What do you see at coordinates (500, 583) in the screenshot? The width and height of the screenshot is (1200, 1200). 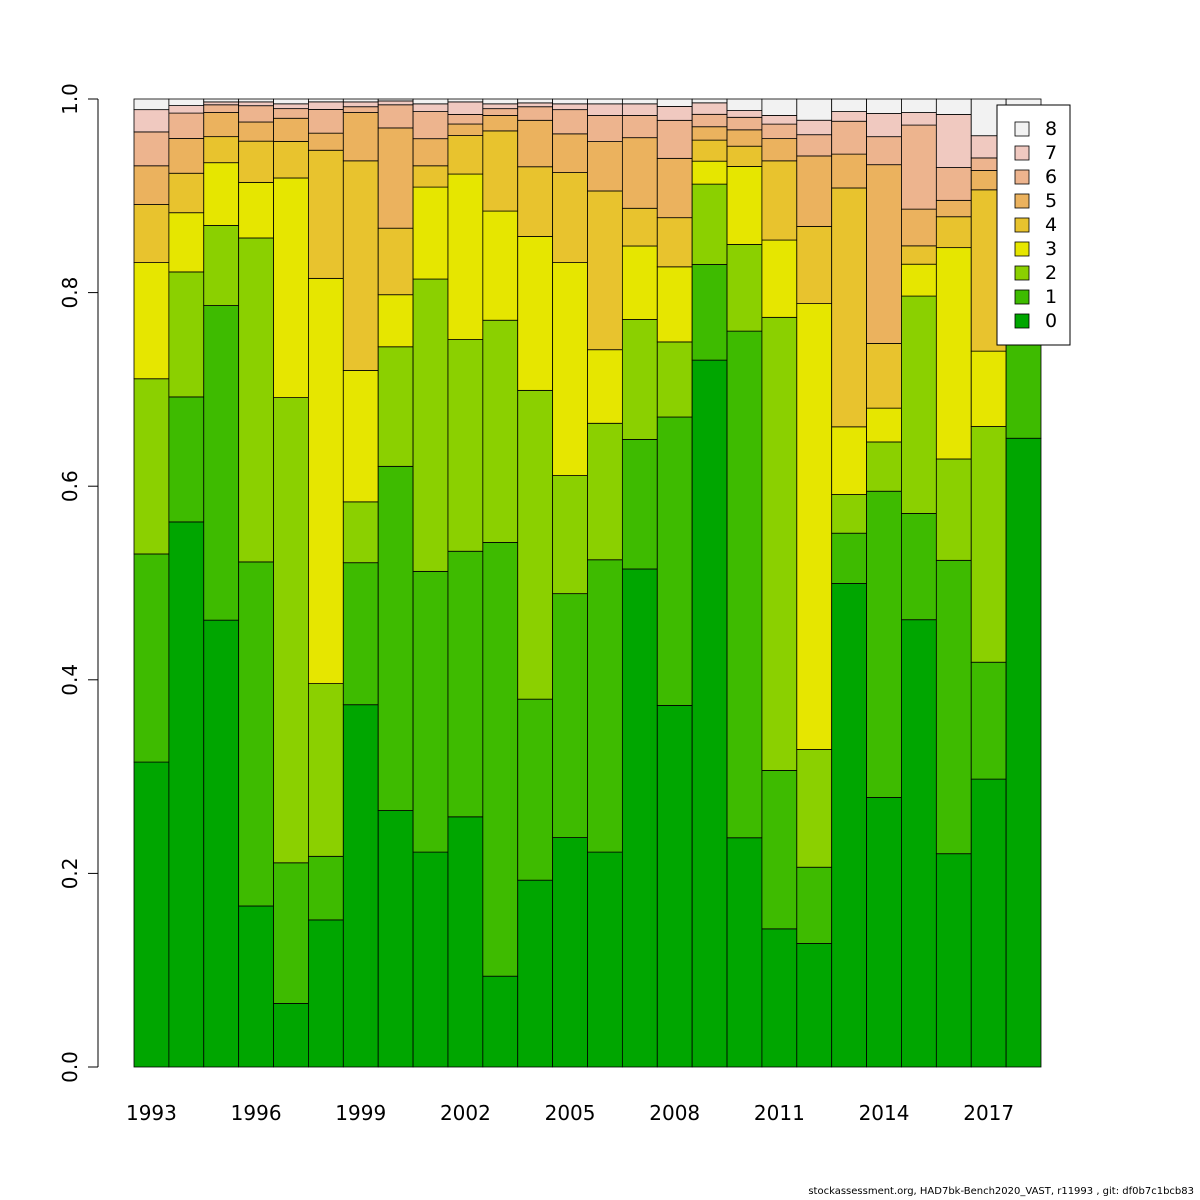 I see `bar-stack-2003` at bounding box center [500, 583].